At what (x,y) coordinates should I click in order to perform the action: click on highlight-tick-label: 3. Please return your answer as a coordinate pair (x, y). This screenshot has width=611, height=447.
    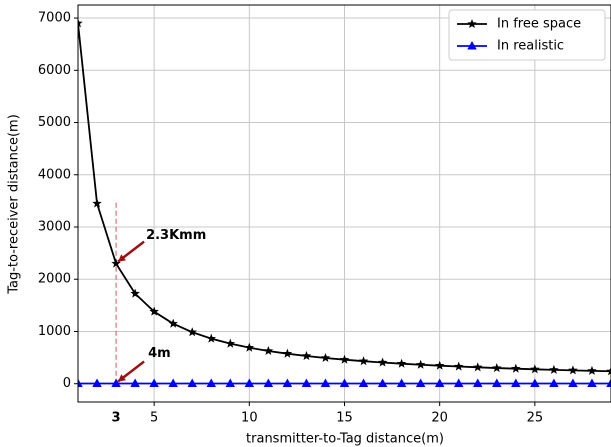
    Looking at the image, I should click on (116, 418).